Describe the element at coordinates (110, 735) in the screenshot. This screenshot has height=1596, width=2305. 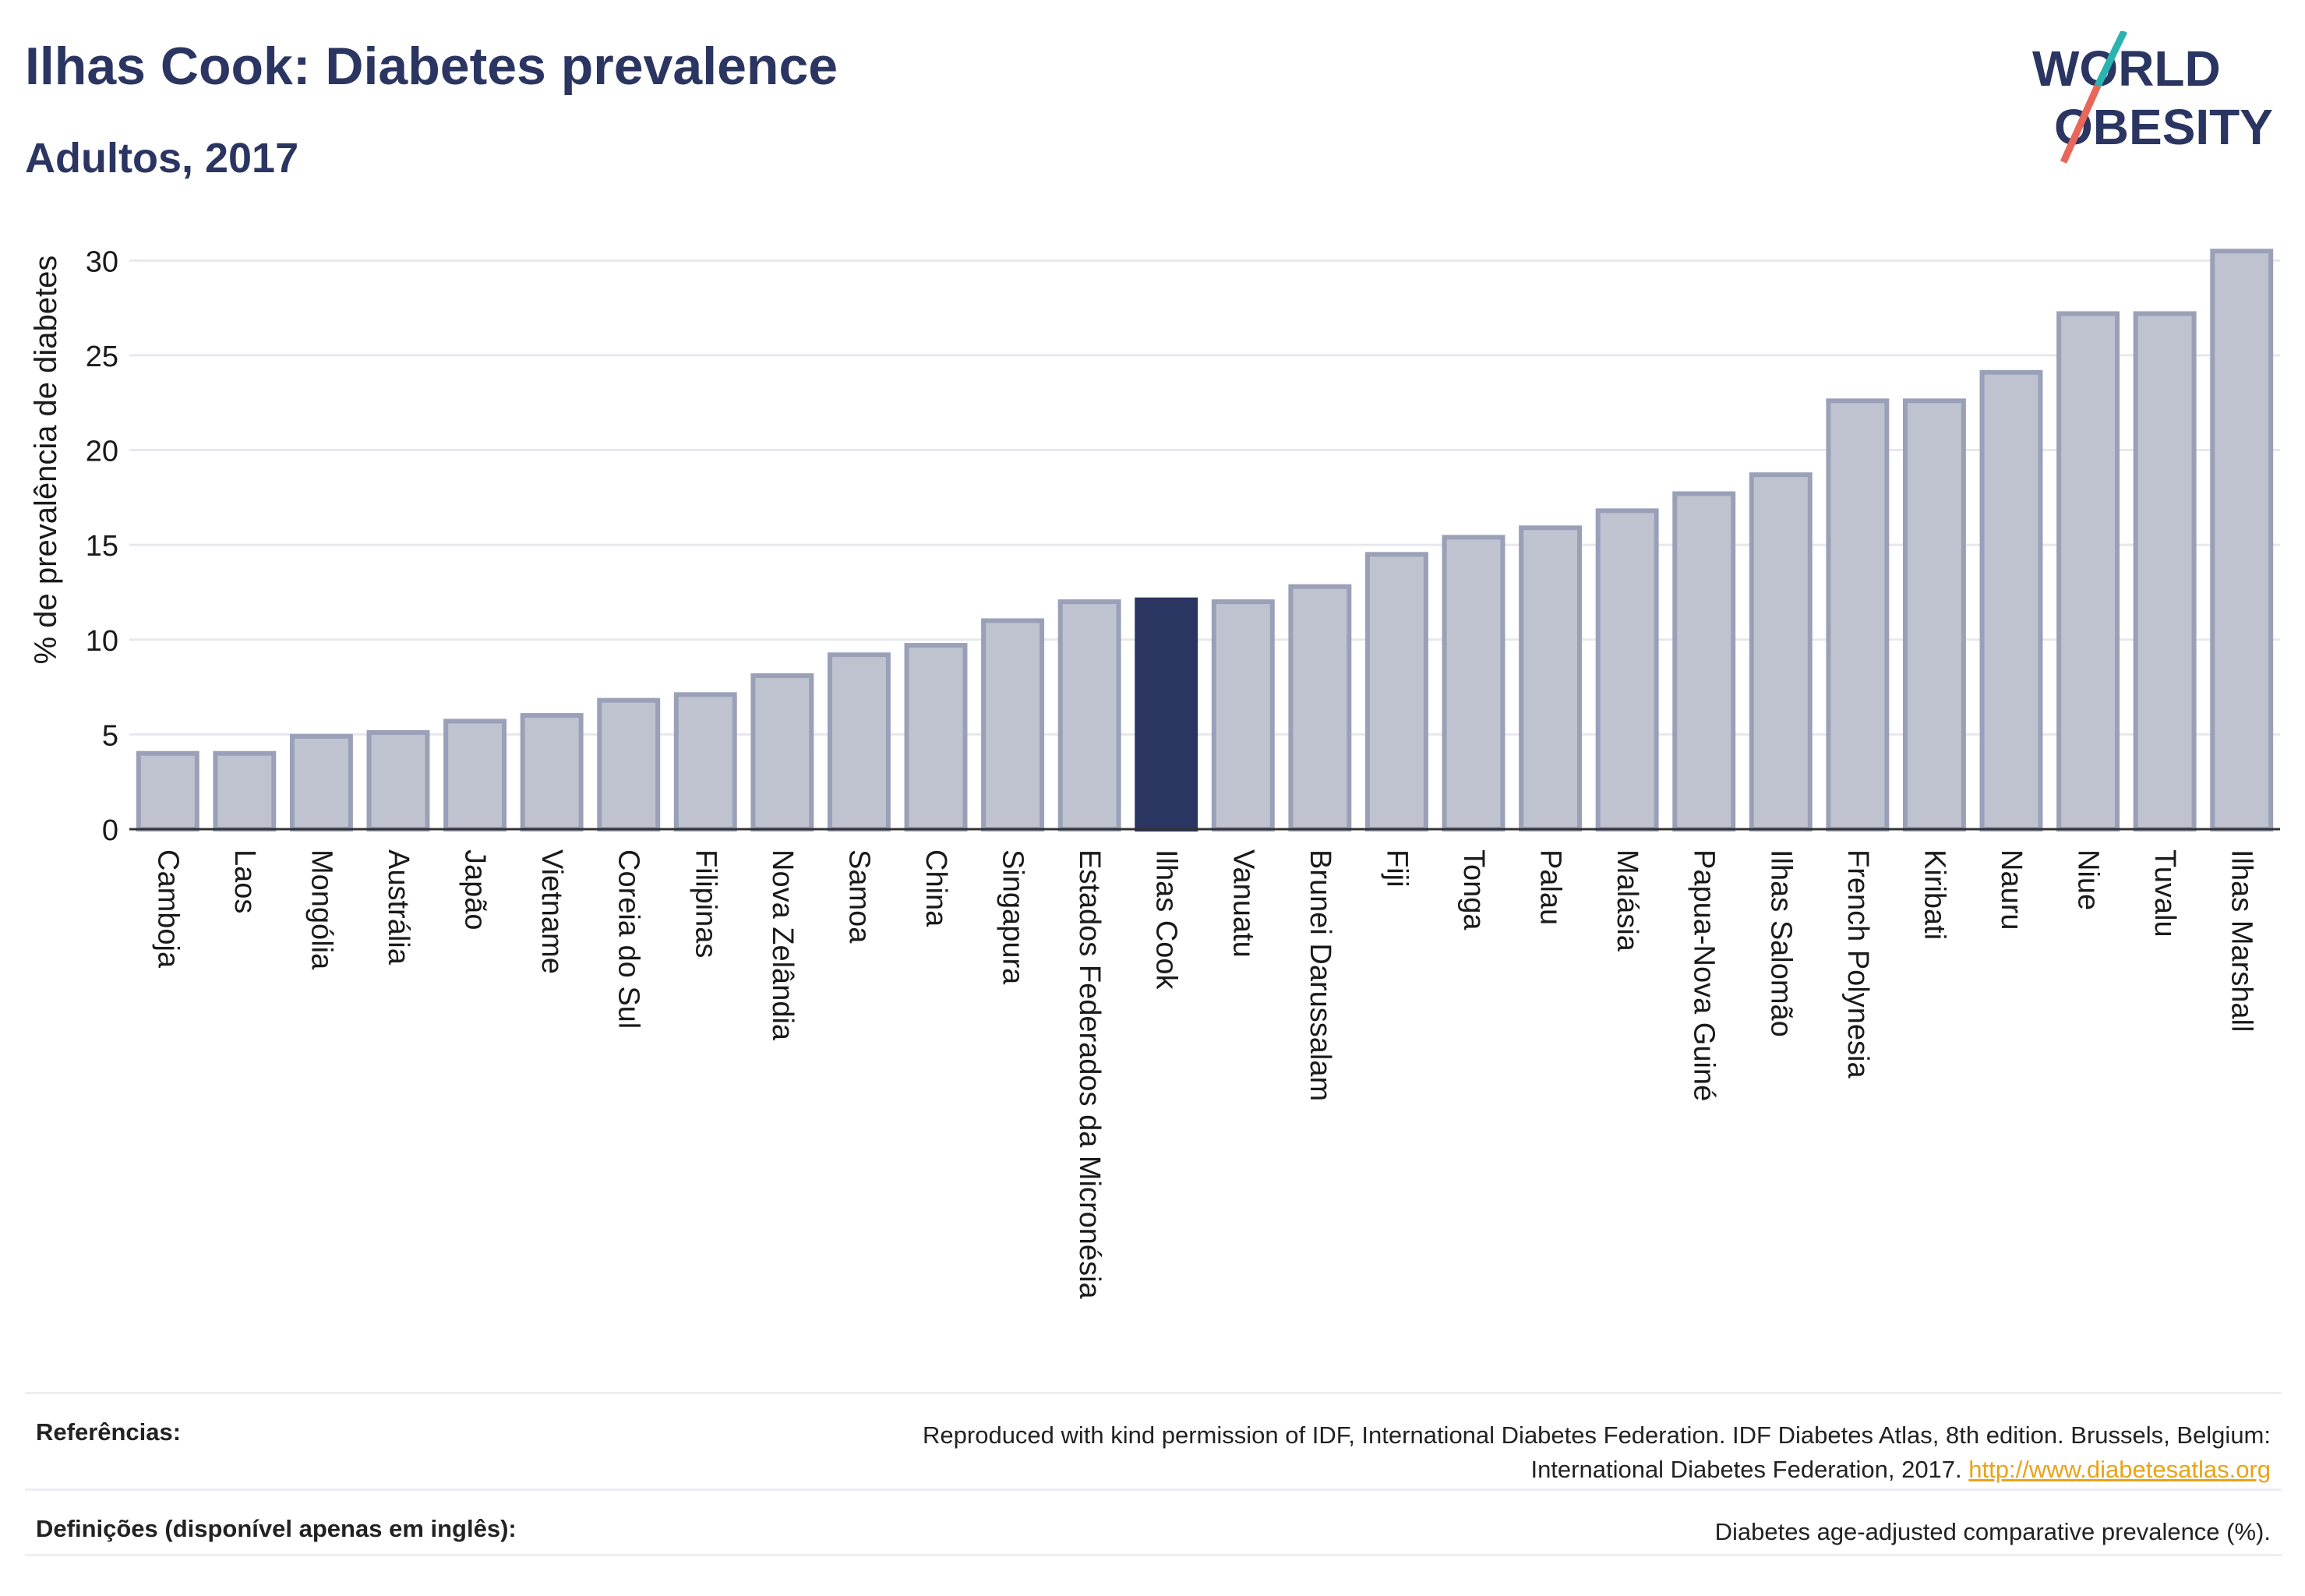
I see `y-tick-label: 5` at that location.